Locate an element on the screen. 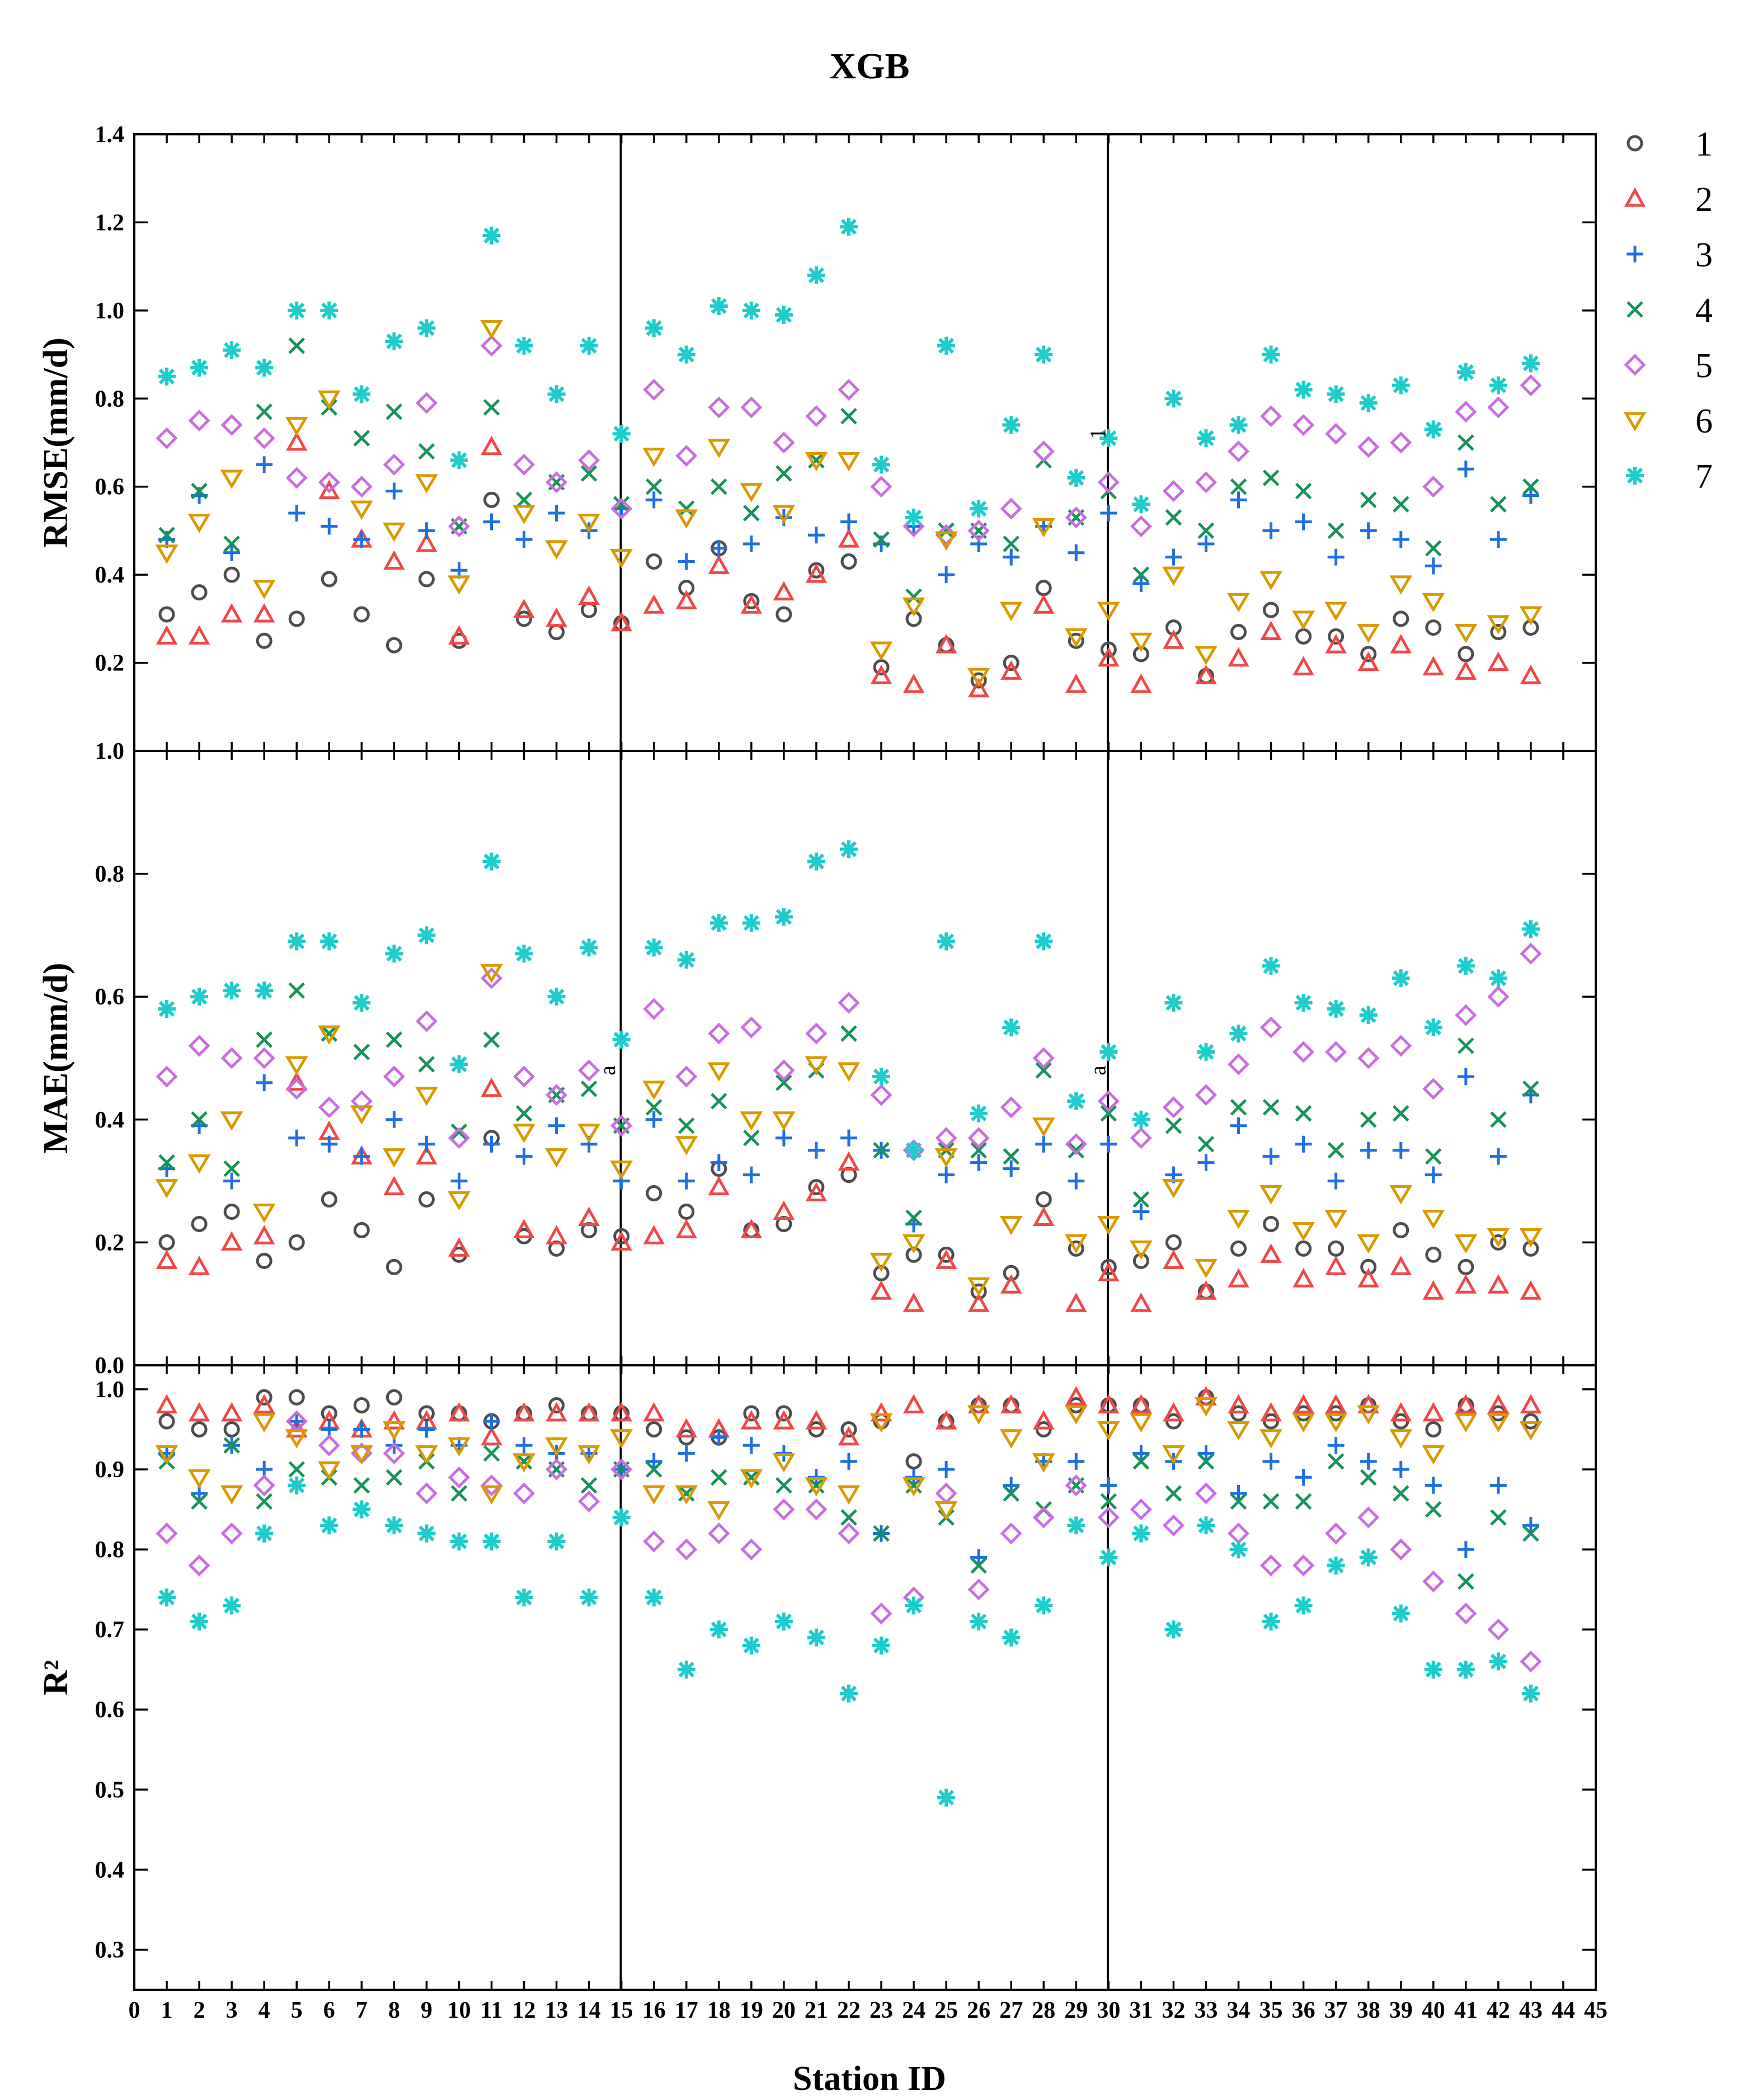  x-tick-label: 28 is located at coordinates (1043, 2010).